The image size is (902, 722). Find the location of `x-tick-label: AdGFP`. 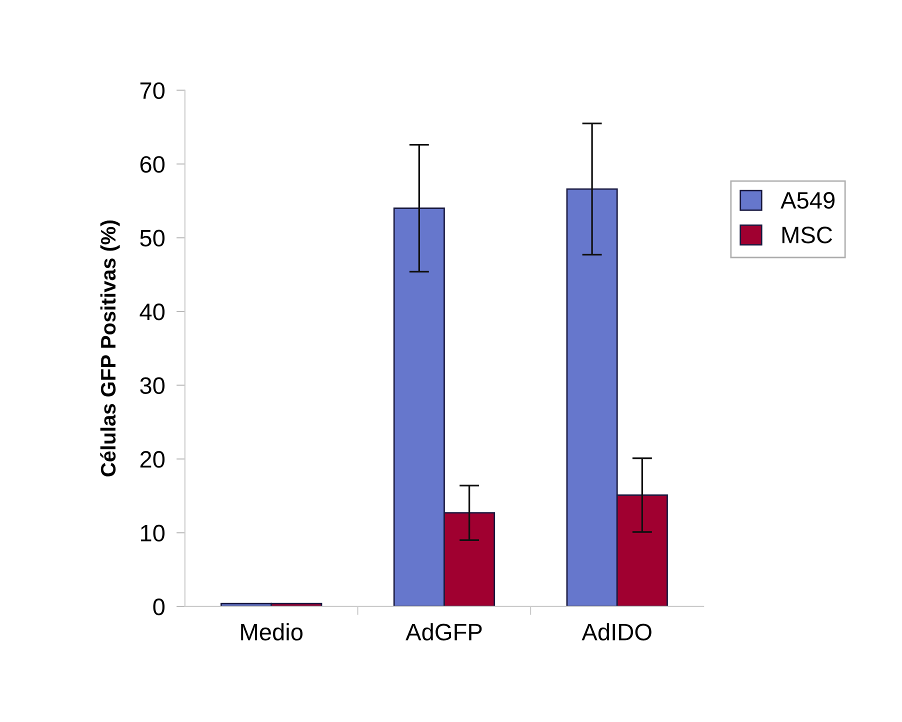

x-tick-label: AdGFP is located at coordinates (444, 631).